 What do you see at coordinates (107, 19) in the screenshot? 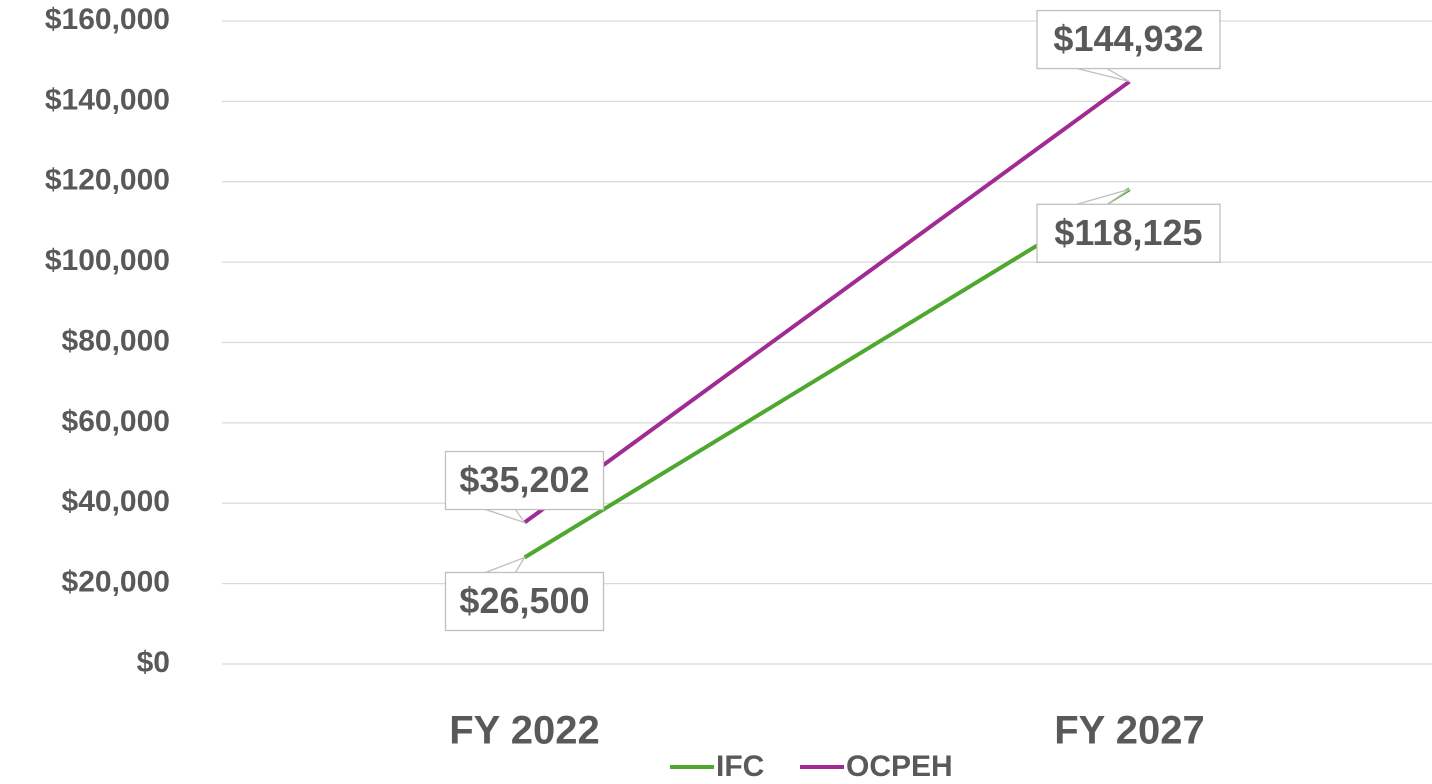
I see `y-tick-label: $160,000` at bounding box center [107, 19].